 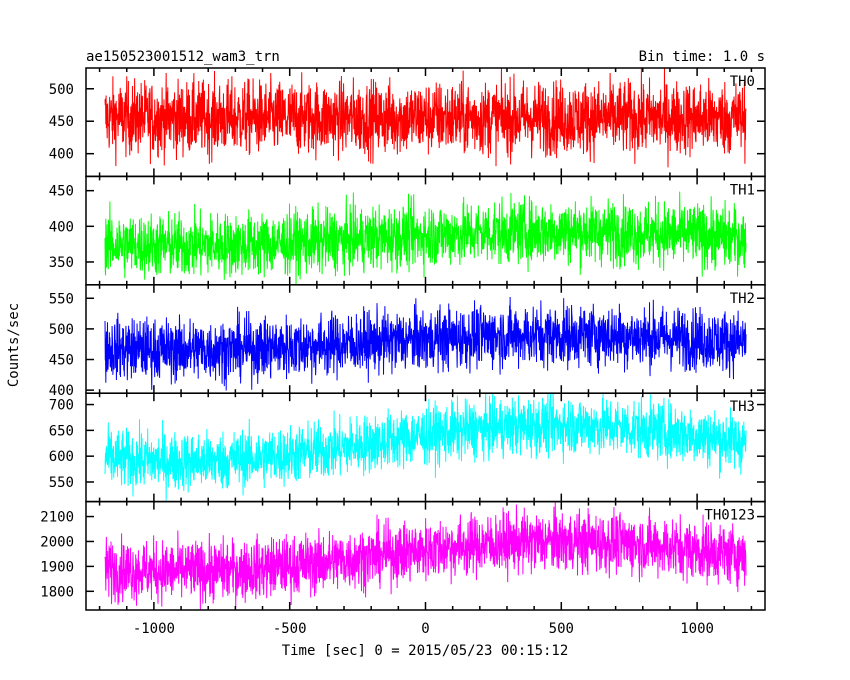 What do you see at coordinates (57, 542) in the screenshot?
I see `y-tick-label: 2000` at bounding box center [57, 542].